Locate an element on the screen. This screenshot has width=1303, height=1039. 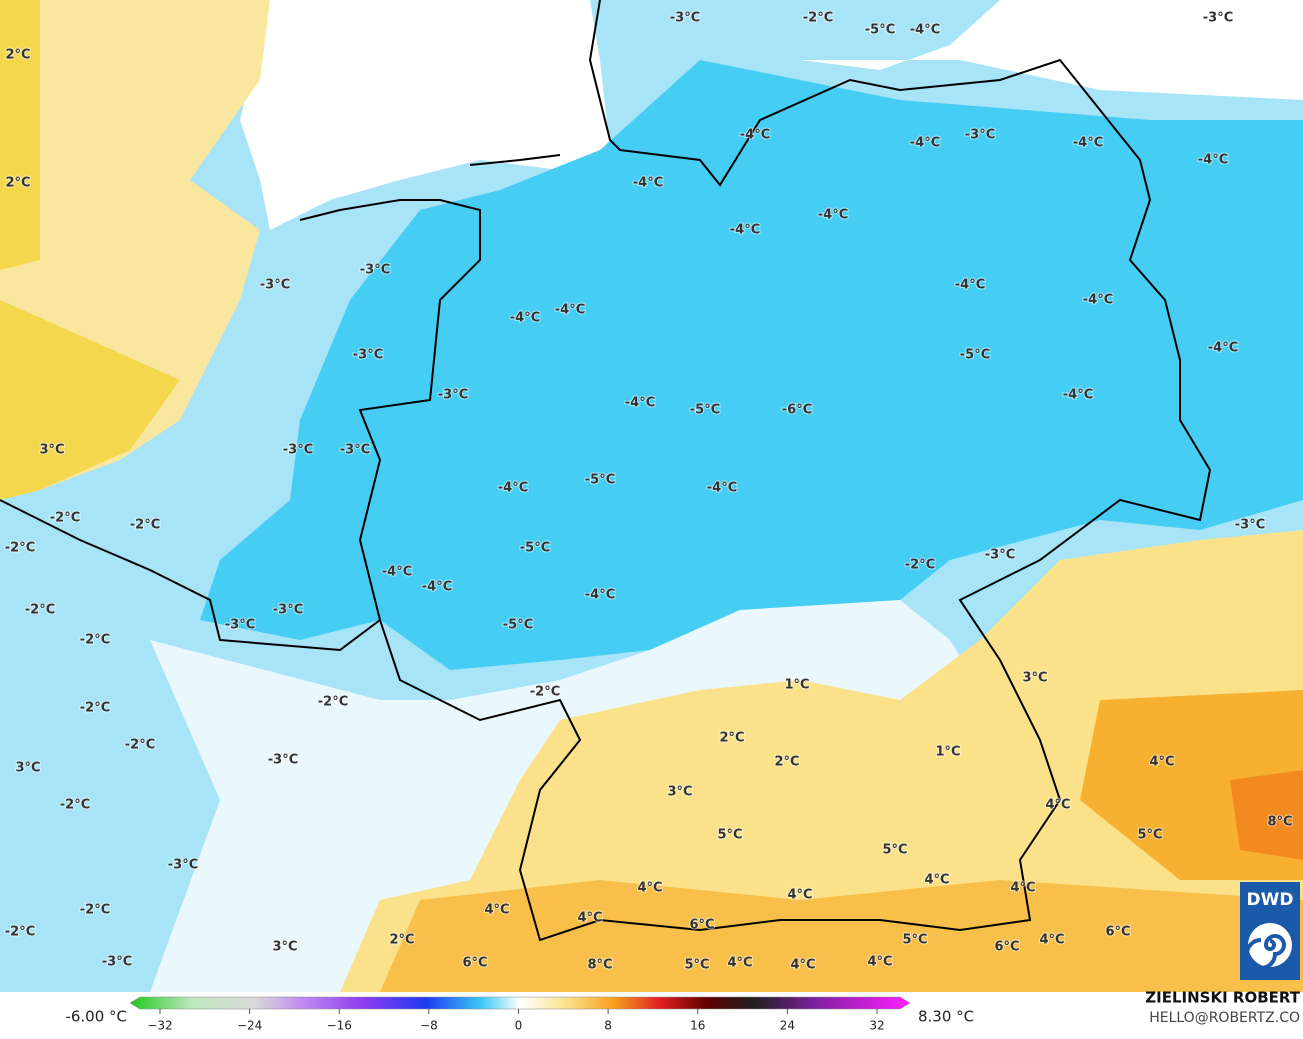
dwd-logo: DWD is located at coordinates (1270, 931).